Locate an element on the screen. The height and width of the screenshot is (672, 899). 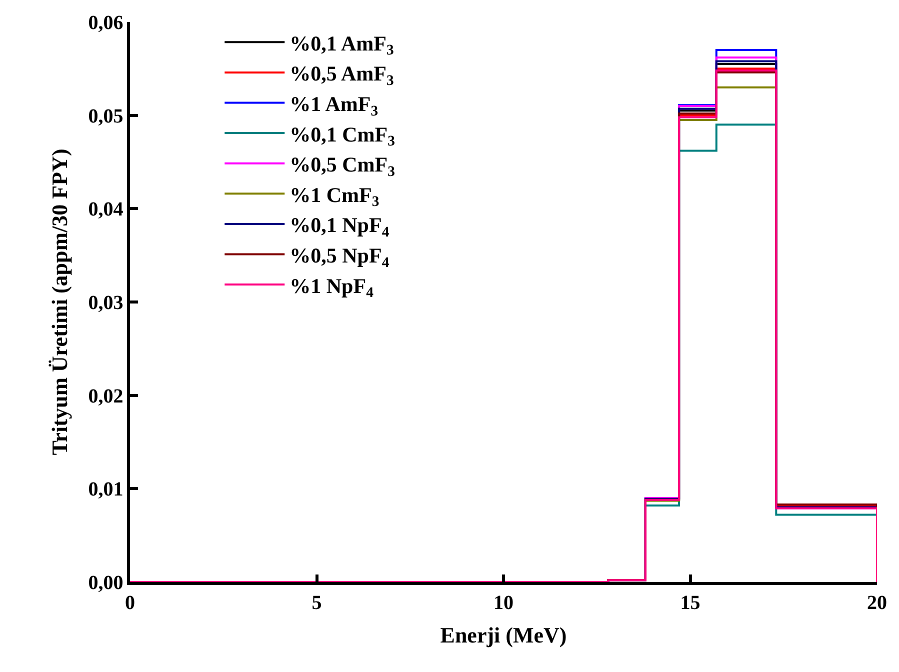
legend-label: %0,5 AmF$_{3}$ is located at coordinates (342, 76).